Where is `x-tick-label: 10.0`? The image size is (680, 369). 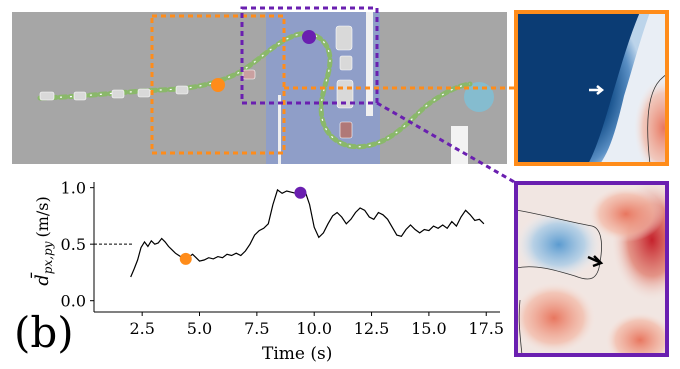
x-tick-label: 10.0 is located at coordinates (314, 328).